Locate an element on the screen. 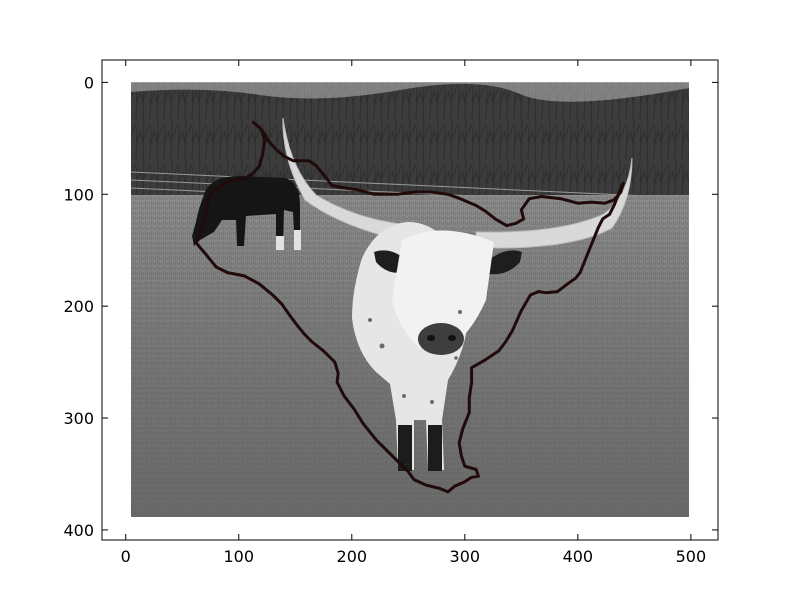 Image resolution: width=800 pixels, height=600 pixels. x-tick-label: 300 is located at coordinates (465, 556).